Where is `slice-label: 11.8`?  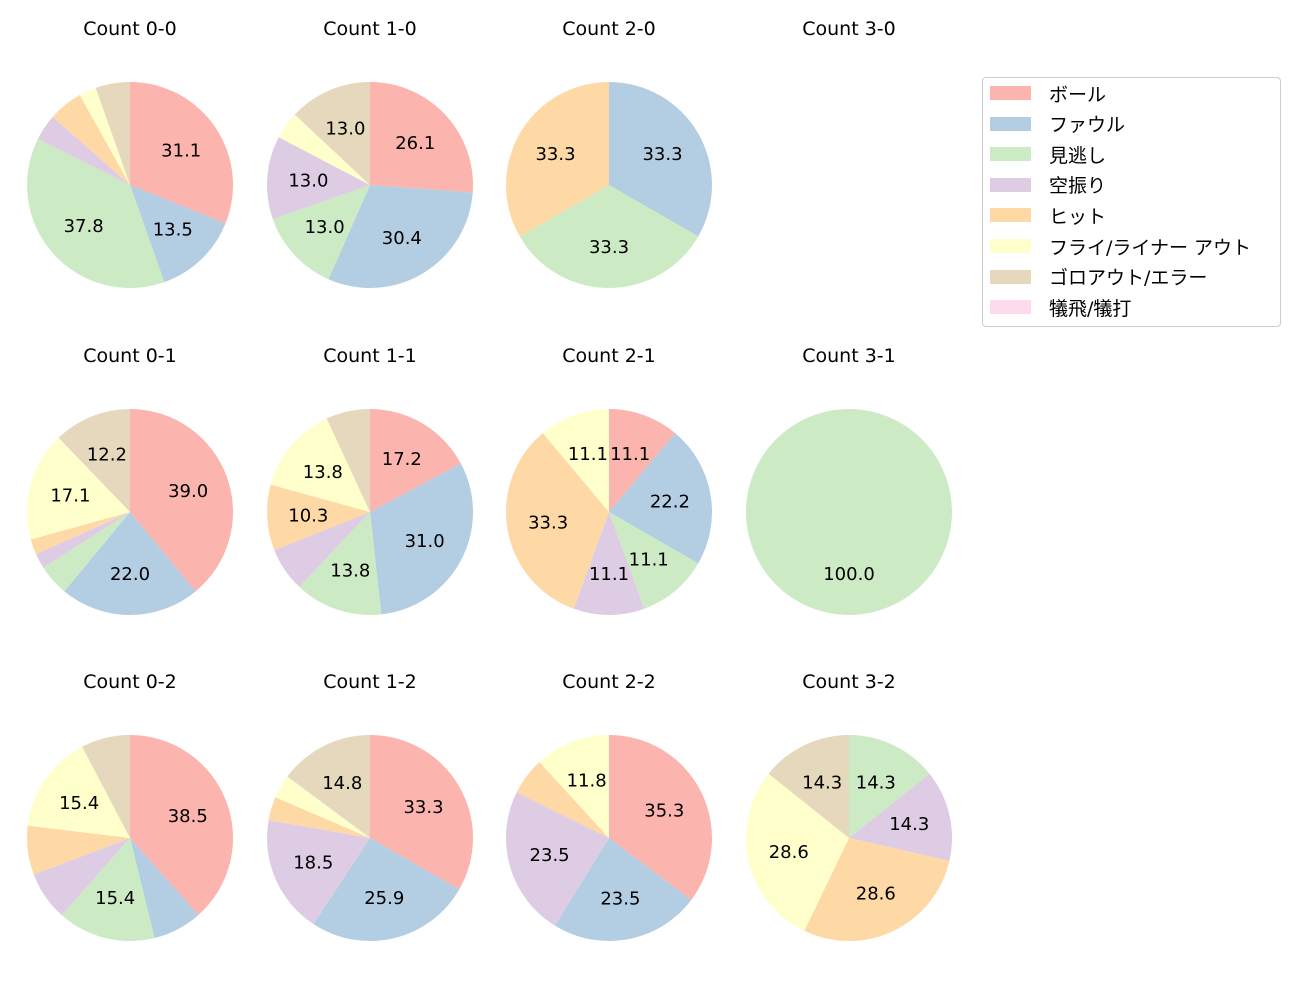 slice-label: 11.8 is located at coordinates (587, 780).